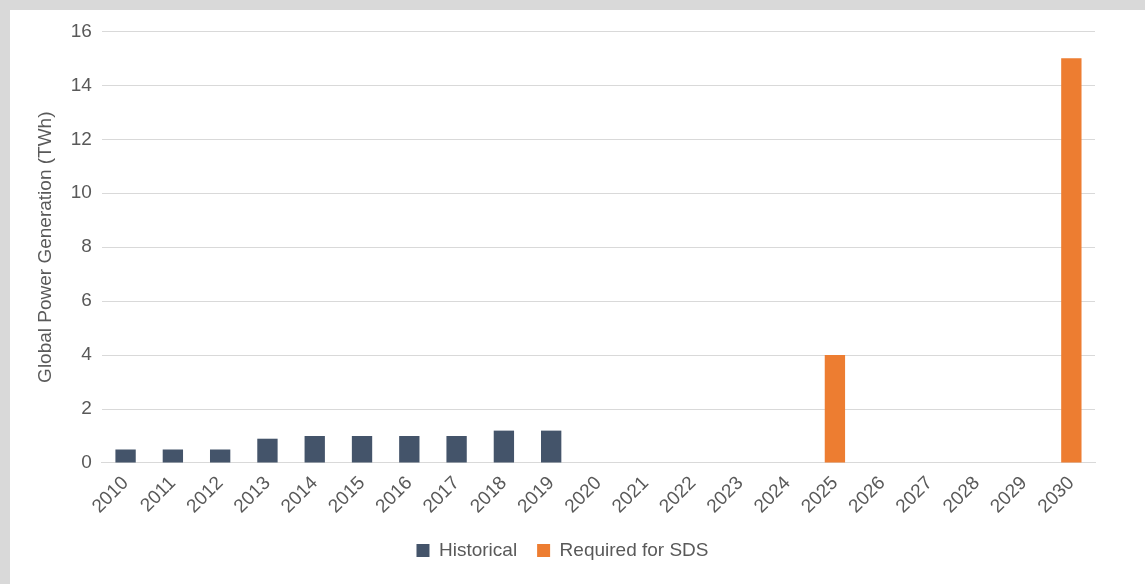 Image resolution: width=1145 pixels, height=584 pixels. I want to click on y-tick-label: 4, so click(87, 354).